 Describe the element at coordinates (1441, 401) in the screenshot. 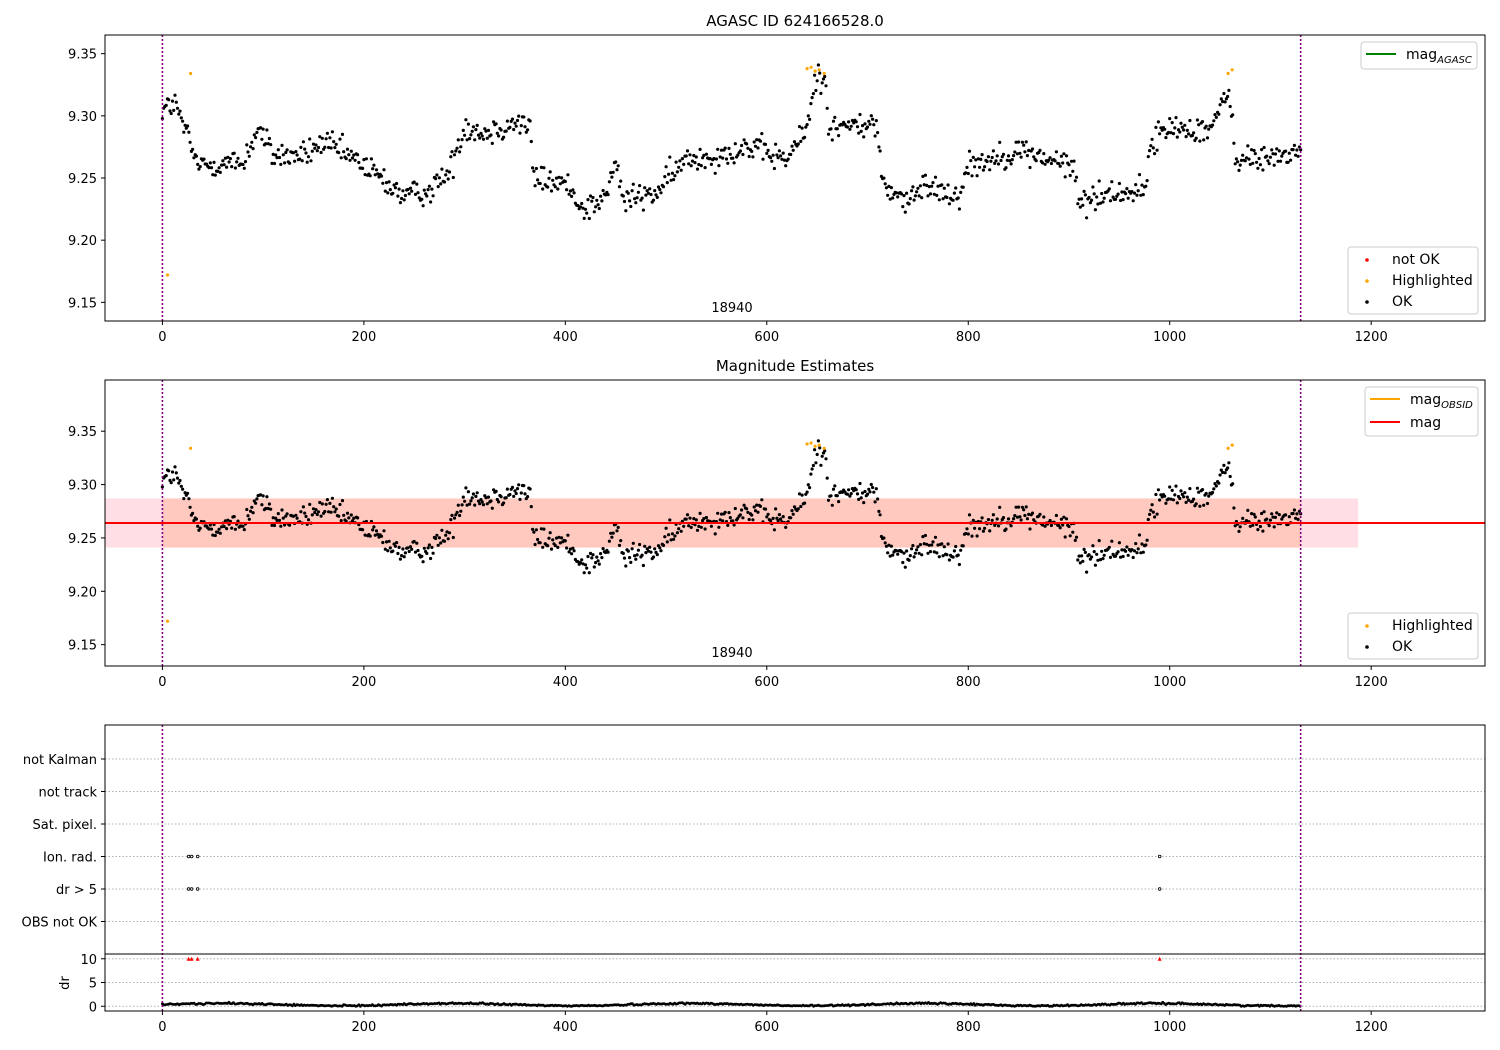

I see `legend-mag-obsid: magOBSID` at that location.